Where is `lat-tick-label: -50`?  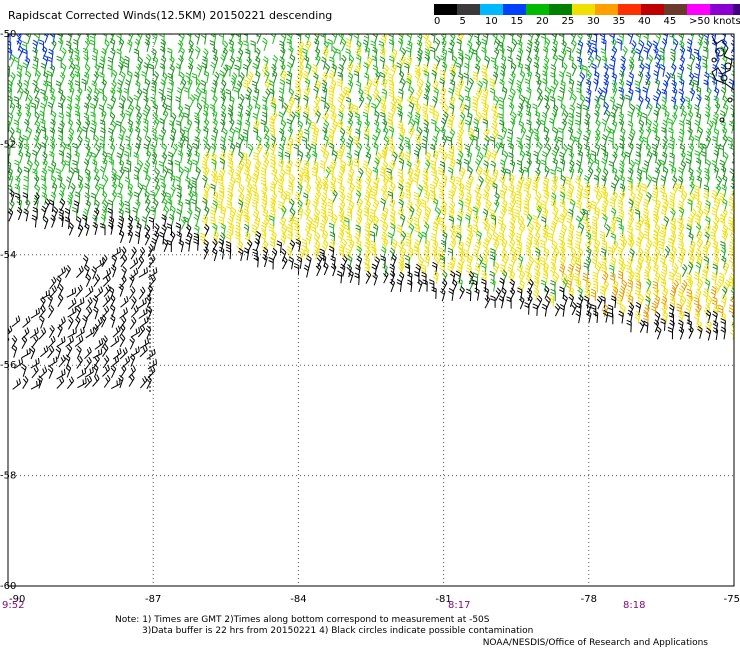 lat-tick-label: -50 is located at coordinates (8, 34).